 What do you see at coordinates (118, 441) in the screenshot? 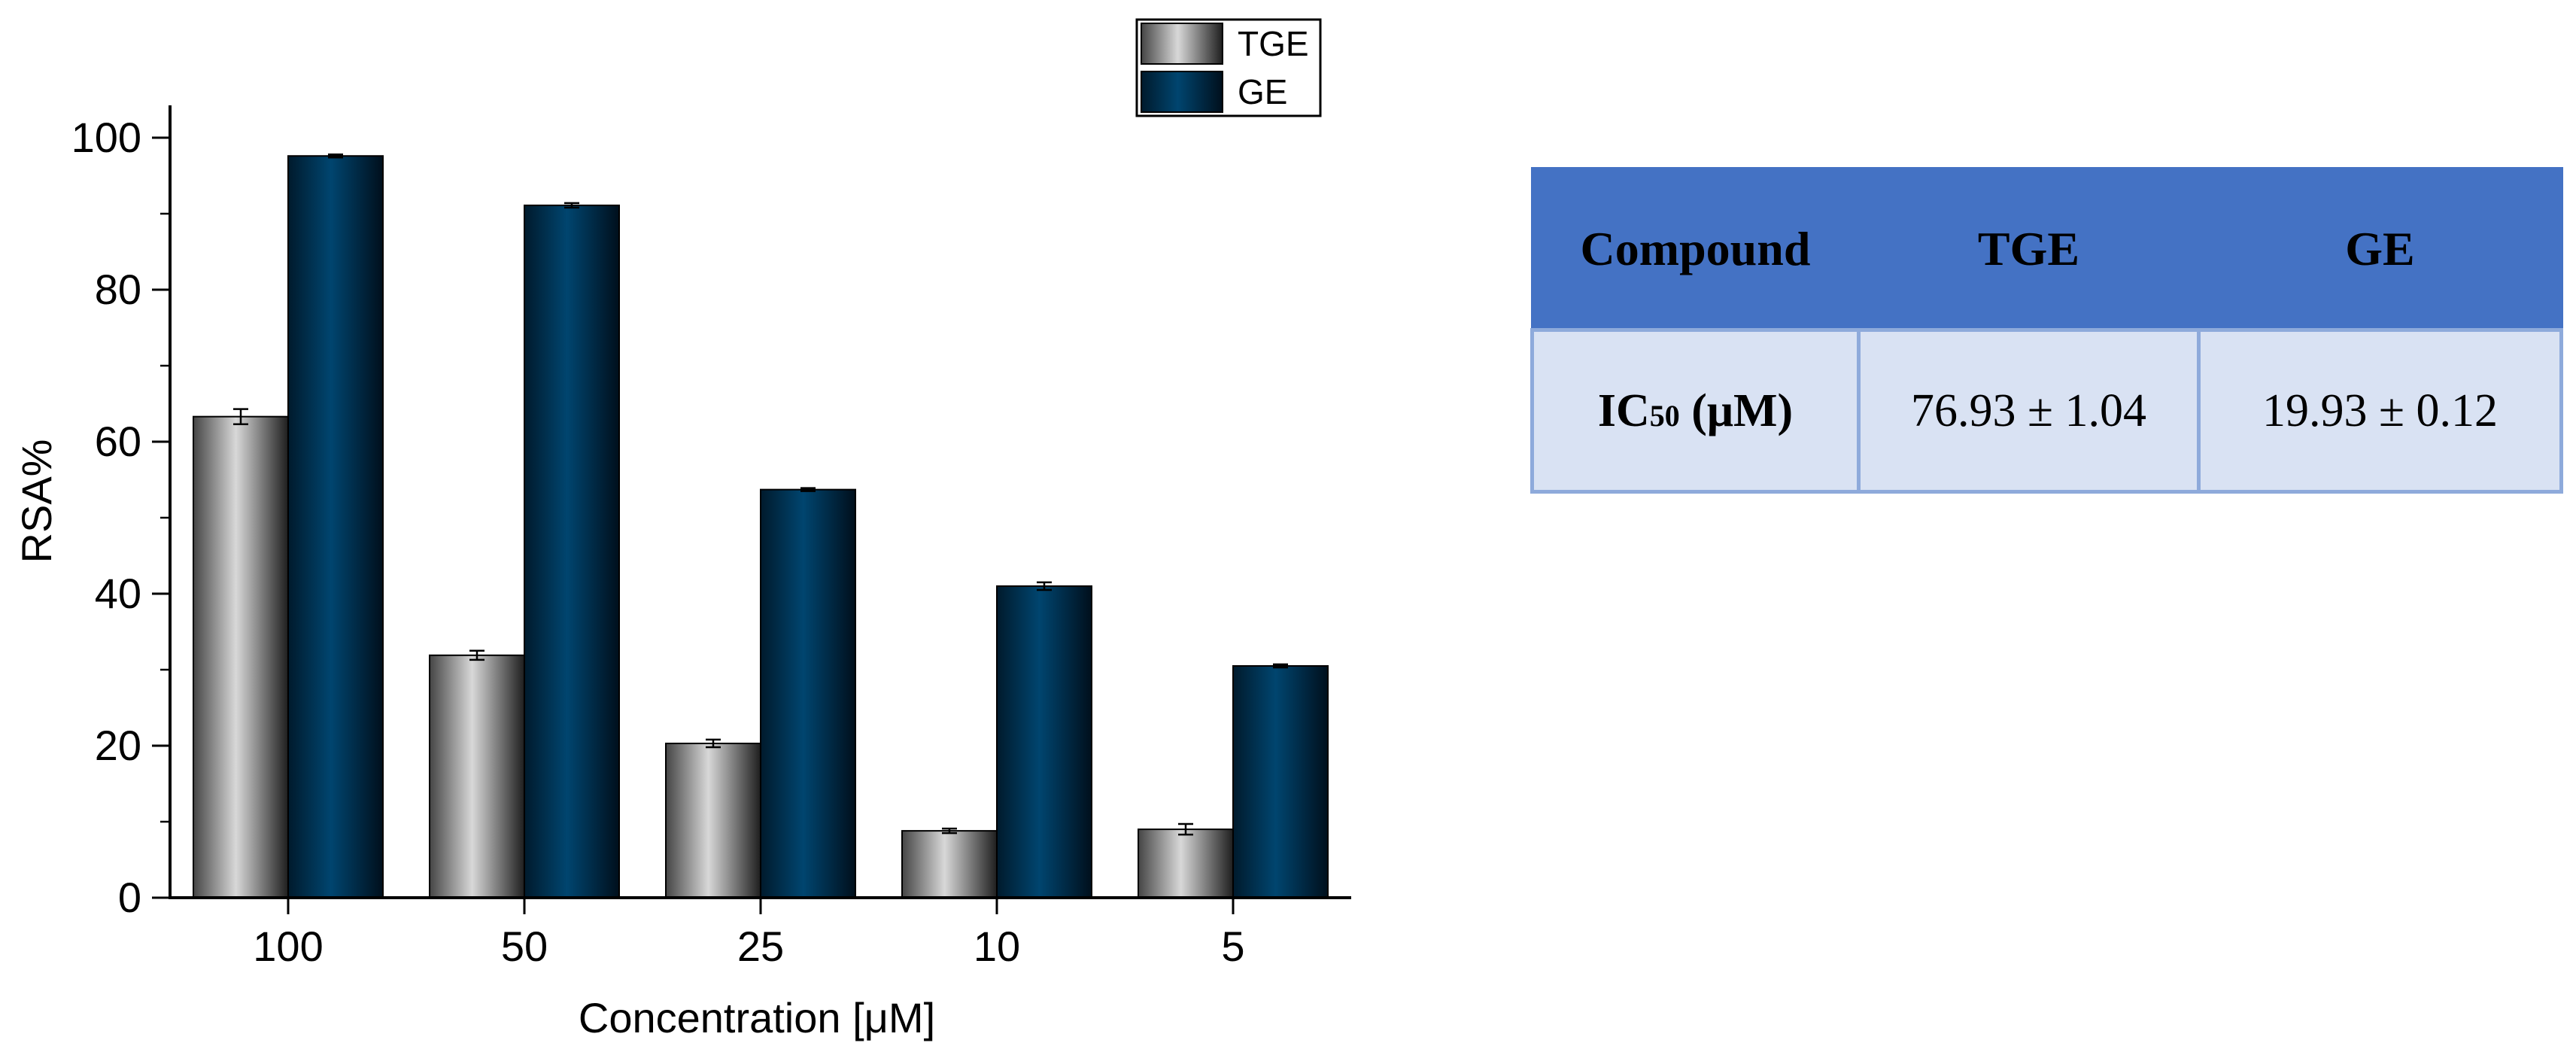
I see `y-tick-label-60: 60` at bounding box center [118, 441].